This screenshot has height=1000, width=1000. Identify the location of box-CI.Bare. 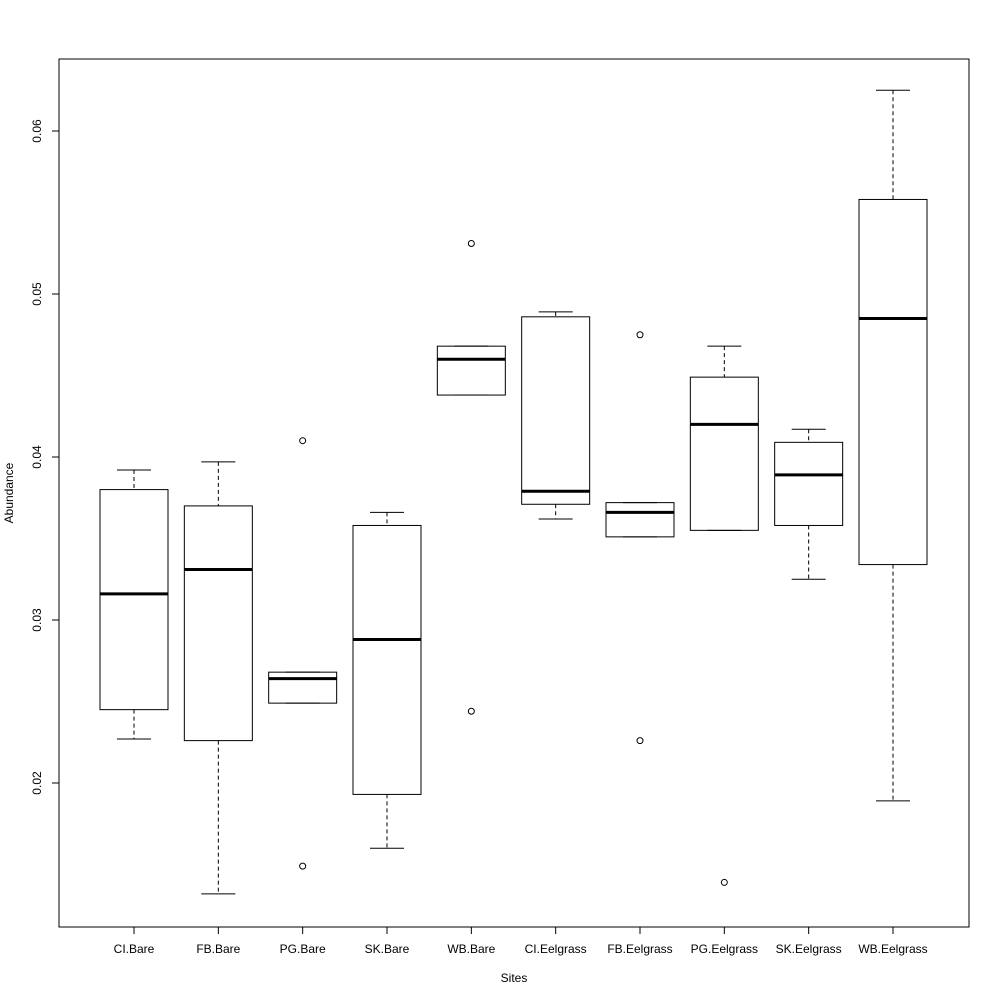
(134, 604).